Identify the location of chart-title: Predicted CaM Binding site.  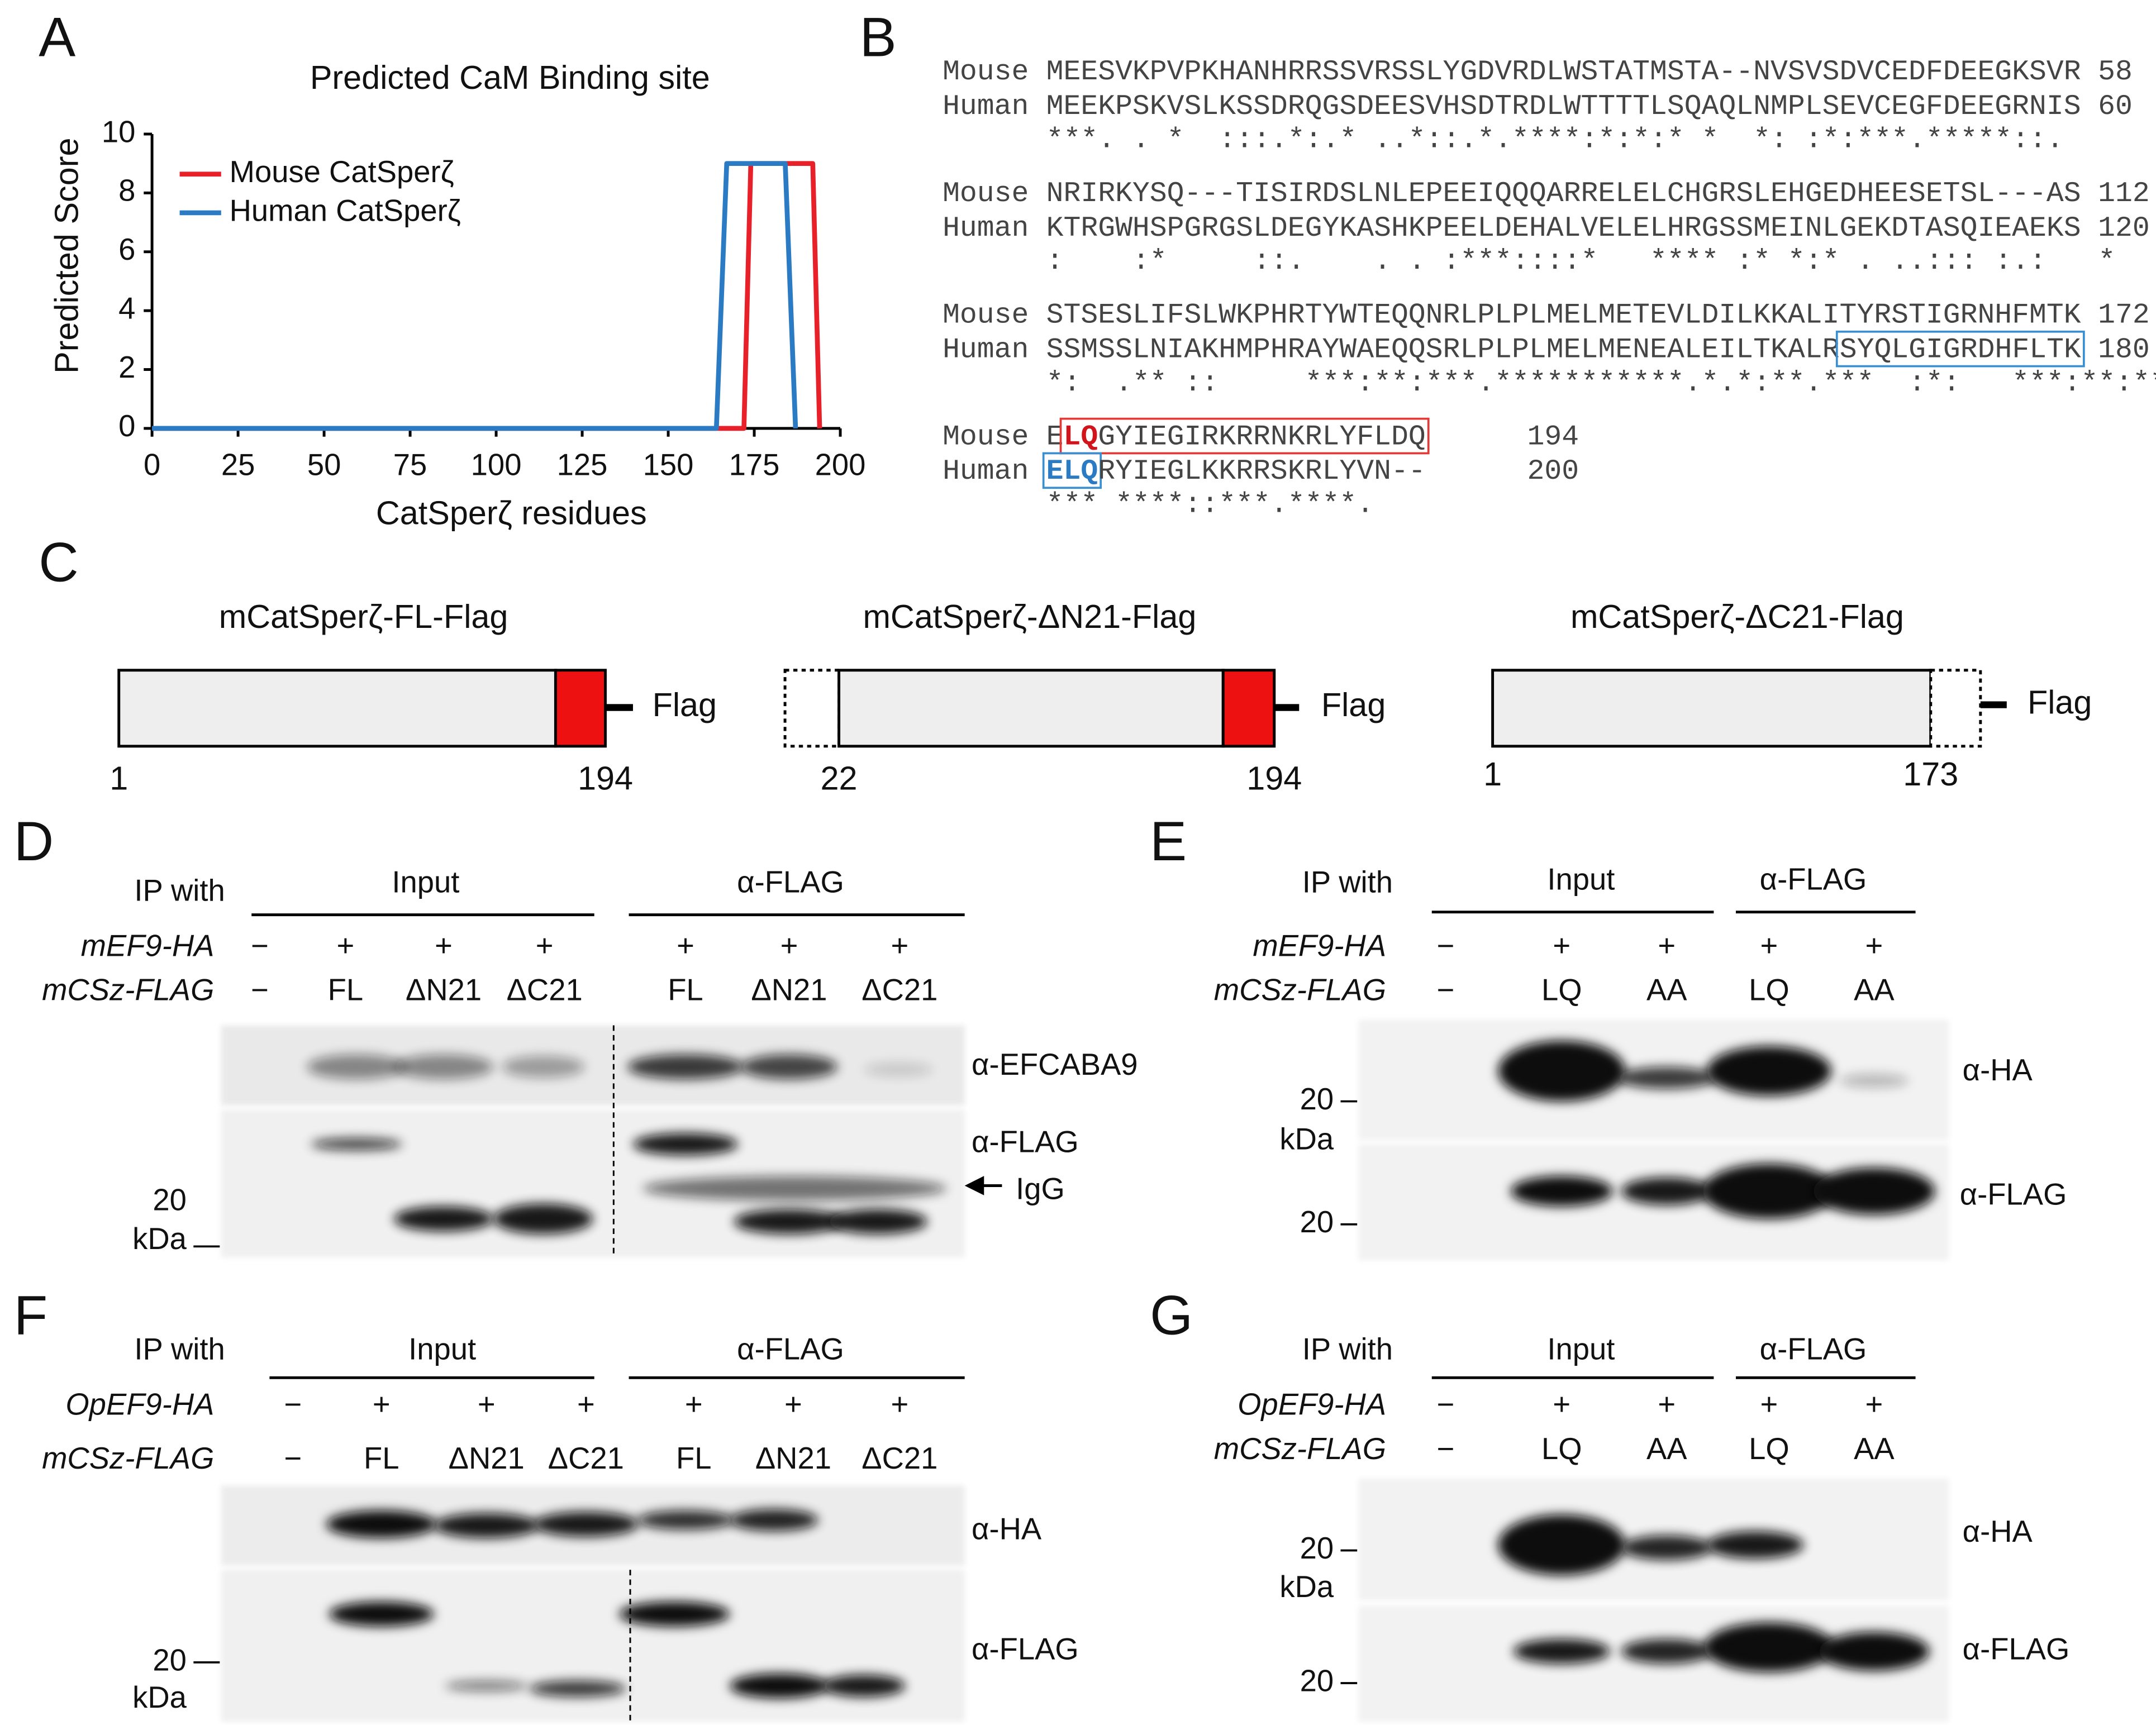
(510, 77).